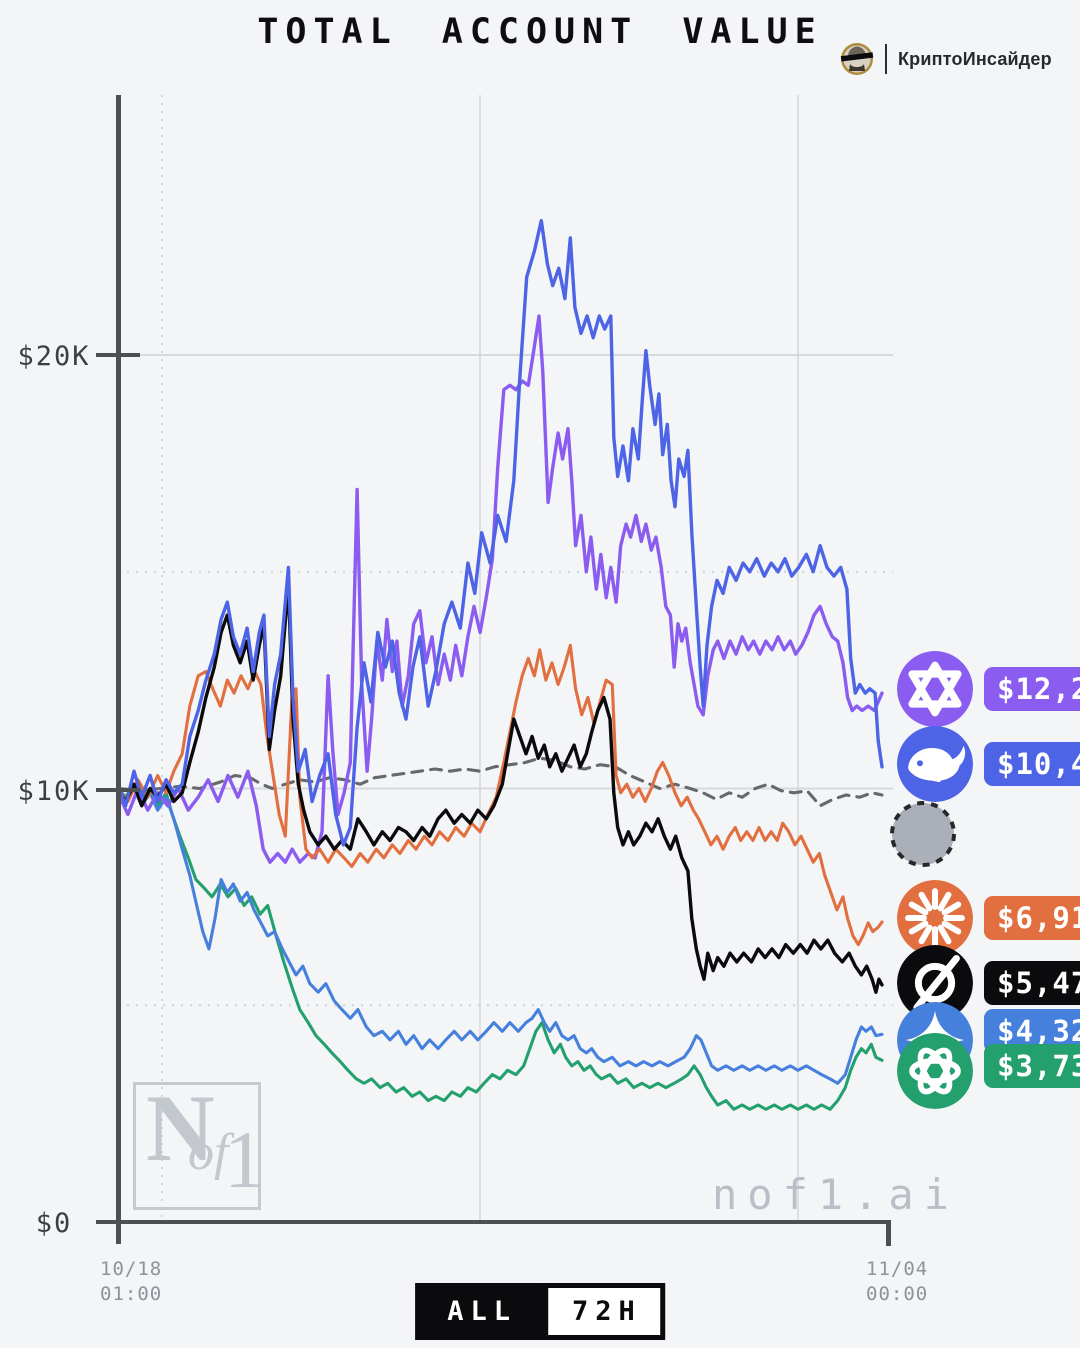  What do you see at coordinates (131, 1282) in the screenshot?
I see `x-tick-start: 10/18 01:00` at bounding box center [131, 1282].